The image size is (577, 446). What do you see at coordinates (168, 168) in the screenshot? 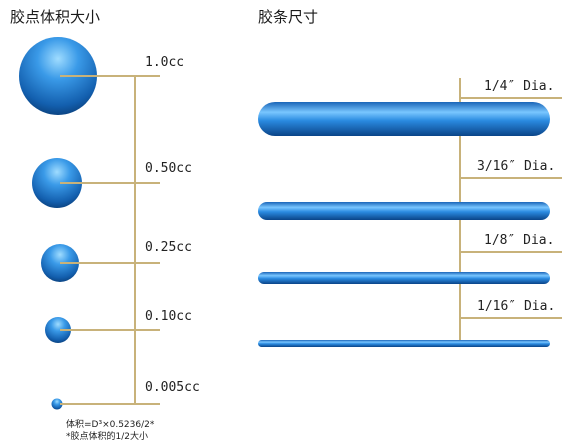
I see `dot-label-0-50cc: 0.50cc` at bounding box center [168, 168].